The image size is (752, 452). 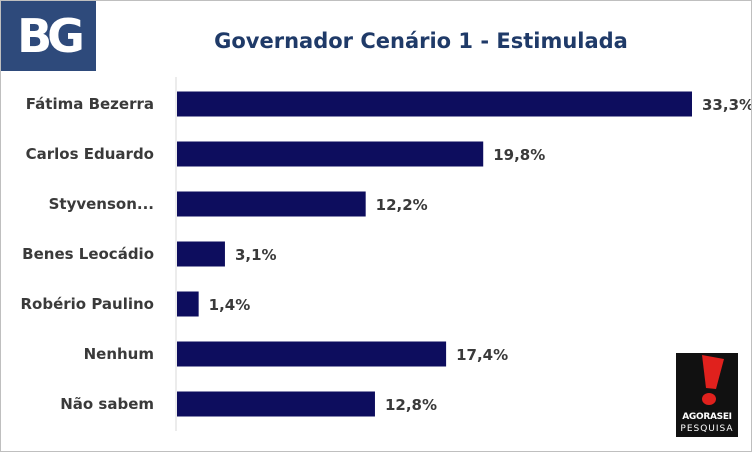 I want to click on value-label: 12,8%, so click(x=411, y=405).